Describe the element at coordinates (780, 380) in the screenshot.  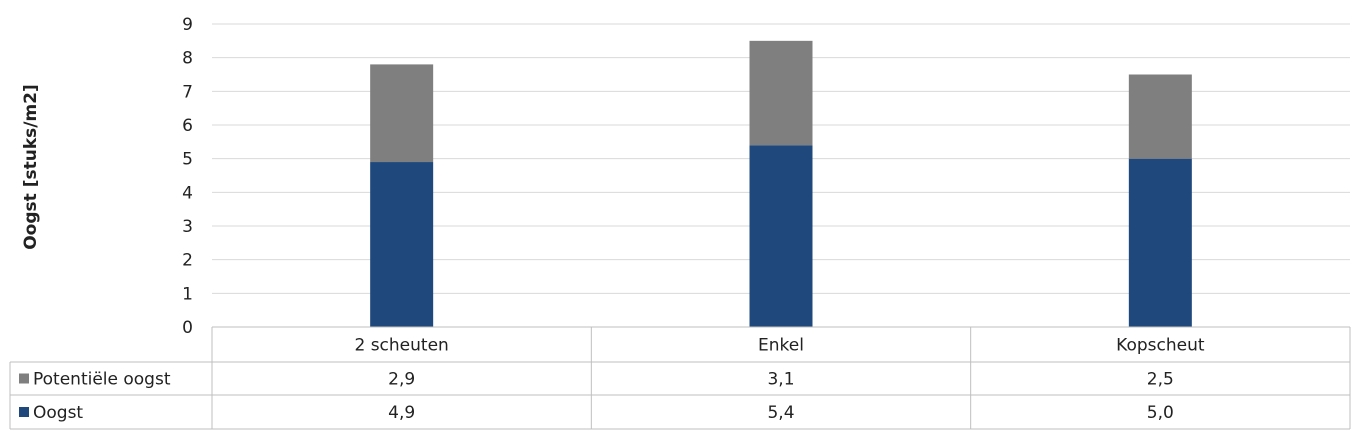
I see `table-value: 3,1` at that location.